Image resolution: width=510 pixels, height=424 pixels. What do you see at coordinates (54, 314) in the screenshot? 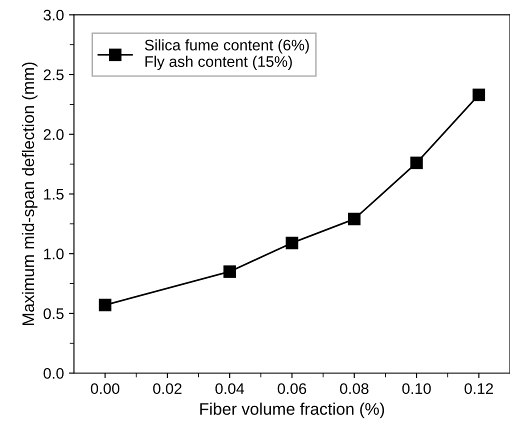
I see `y-tick-label: 0.5` at bounding box center [54, 314].